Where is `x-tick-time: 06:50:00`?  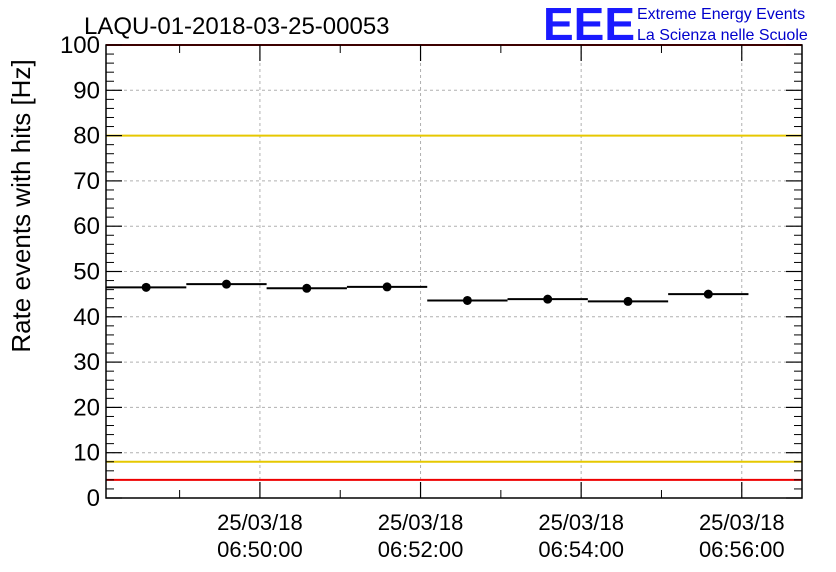 x-tick-time: 06:50:00 is located at coordinates (260, 549).